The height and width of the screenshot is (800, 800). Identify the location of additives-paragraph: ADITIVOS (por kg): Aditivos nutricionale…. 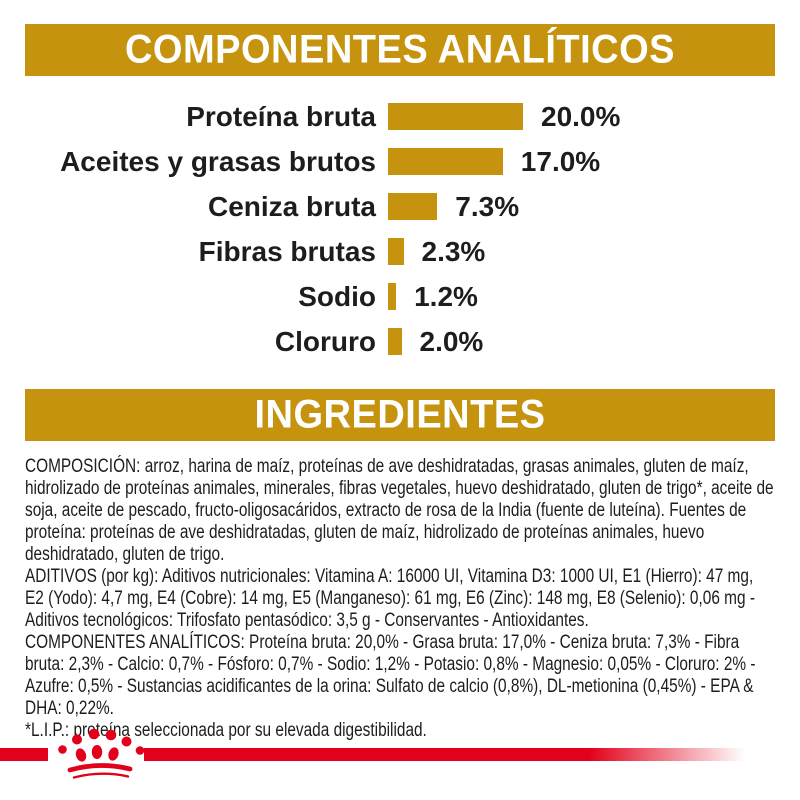
(390, 598).